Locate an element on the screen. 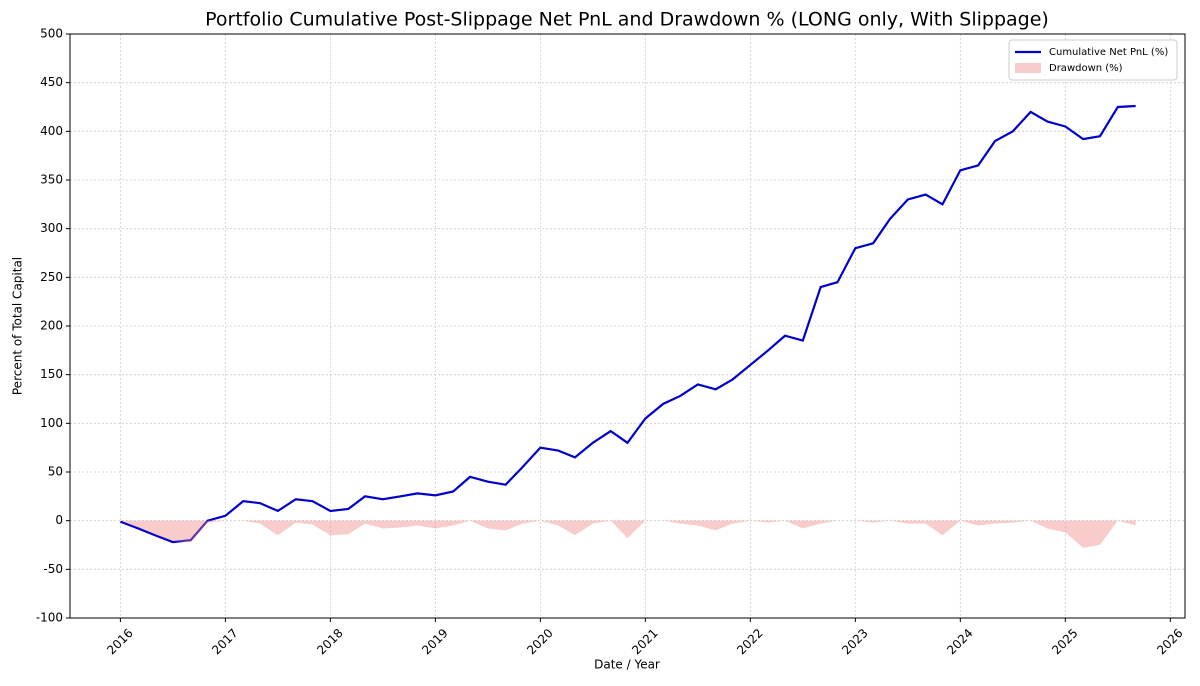  legend-box is located at coordinates (1093, 60).